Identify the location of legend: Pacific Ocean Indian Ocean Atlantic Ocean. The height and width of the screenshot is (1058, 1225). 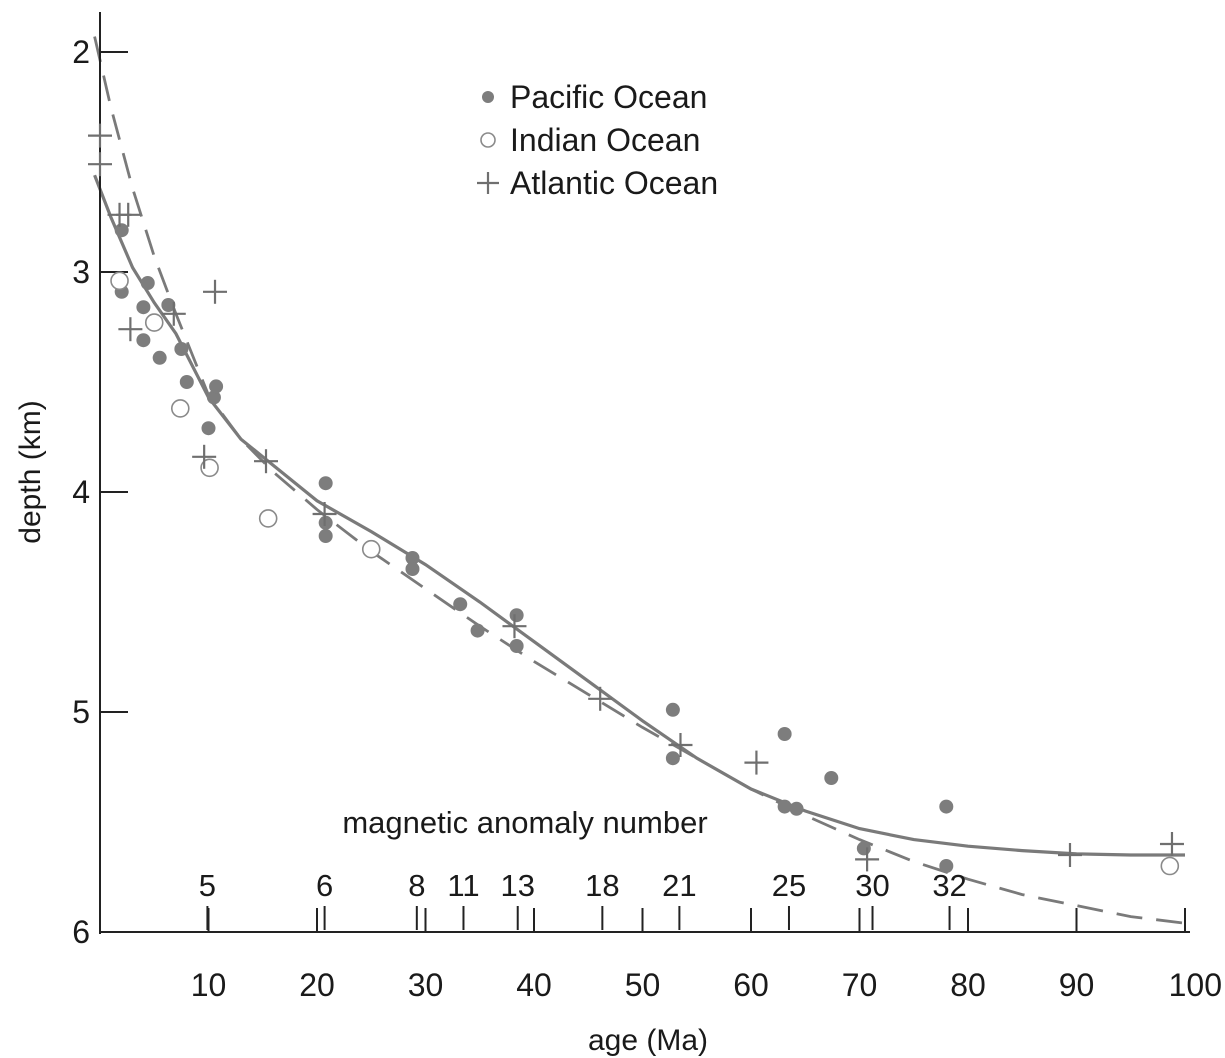
(597, 140).